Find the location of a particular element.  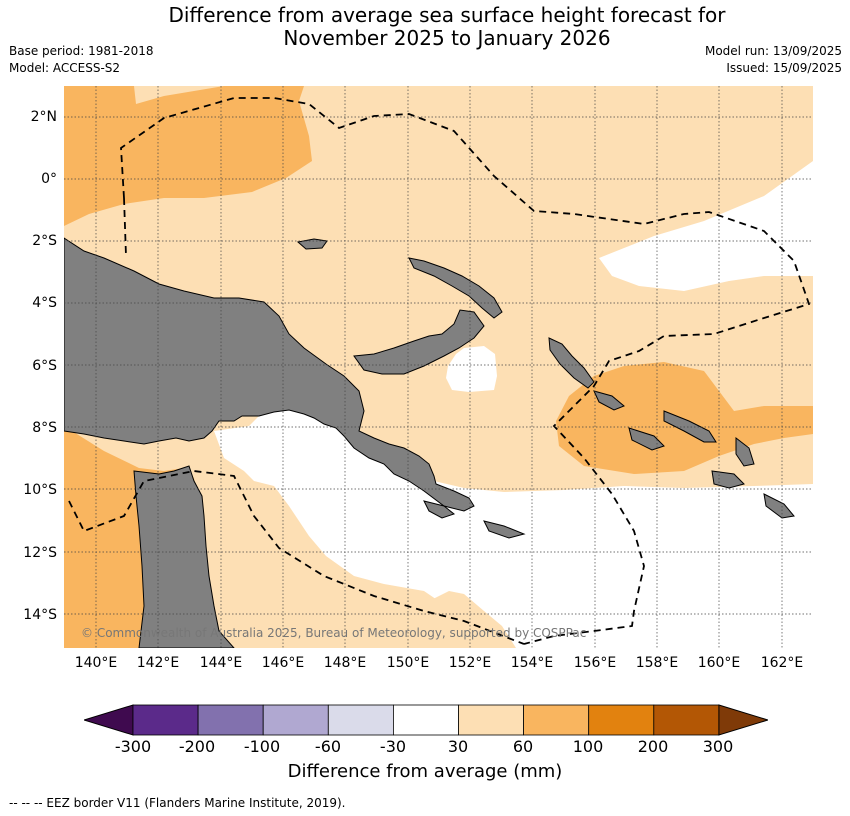

lat-label: 14°S is located at coordinates (40, 615).